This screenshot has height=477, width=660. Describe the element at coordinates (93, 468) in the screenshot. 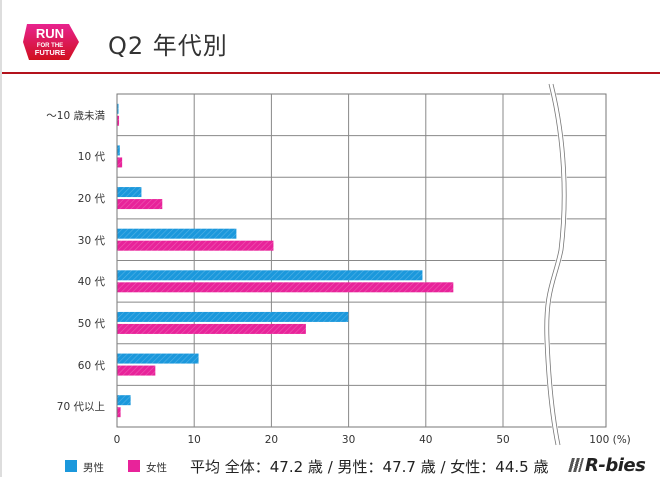

I see `legend-label-male: 男性` at that location.